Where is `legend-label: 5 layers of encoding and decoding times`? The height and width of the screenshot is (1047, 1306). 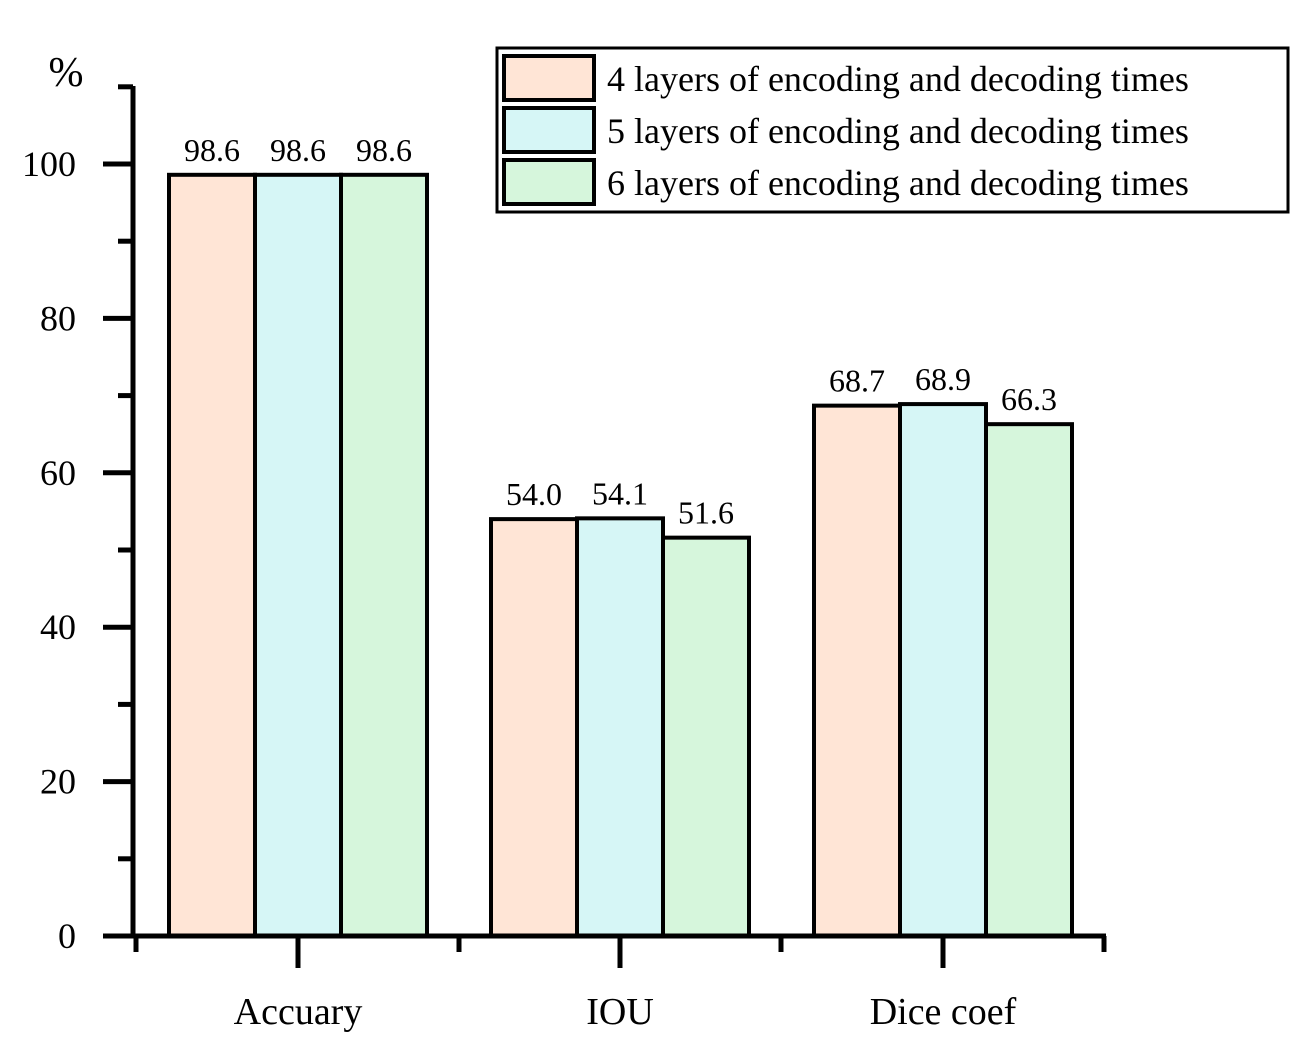
legend-label: 5 layers of encoding and decoding times is located at coordinates (898, 131).